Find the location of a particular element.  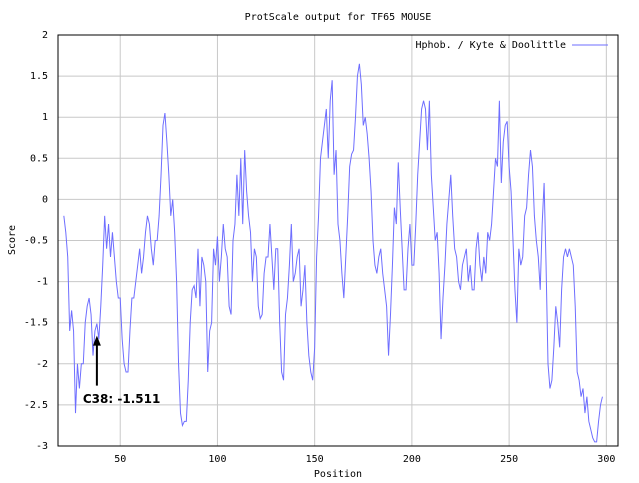

y-axis-label: Score is located at coordinates (12, 240).